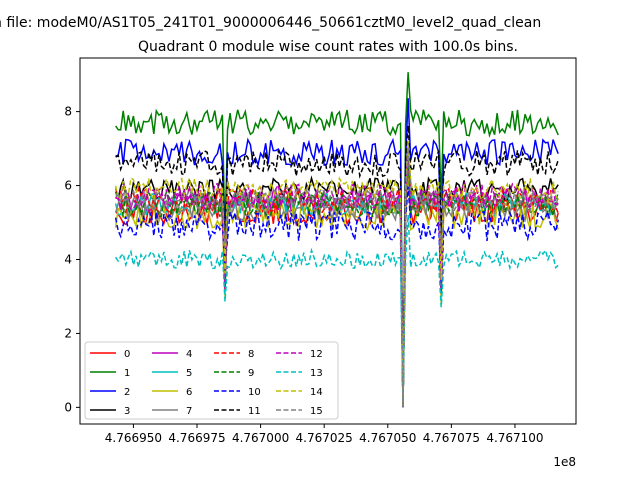 The image size is (640, 480). Describe the element at coordinates (189, 392) in the screenshot. I see `legend-label-6: 6` at that location.